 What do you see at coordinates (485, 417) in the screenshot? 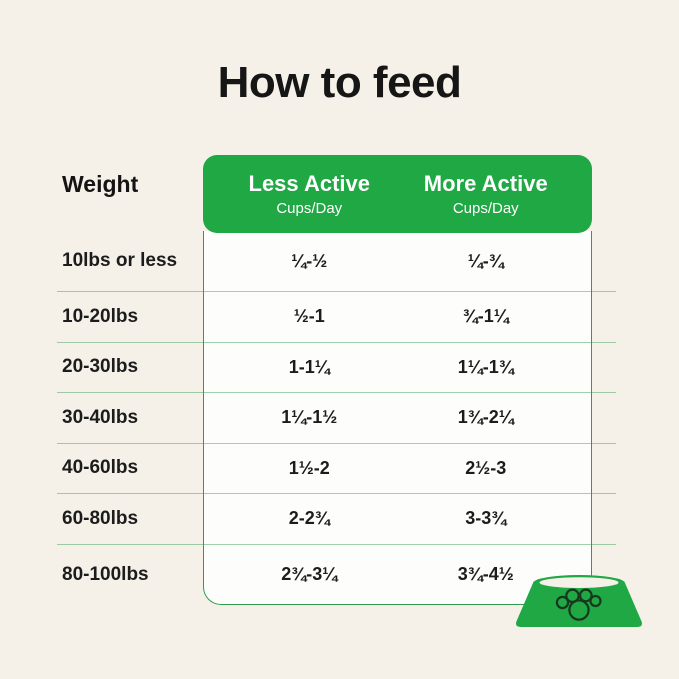
I see `row-more-active-value: 1¾-2¼` at bounding box center [485, 417].